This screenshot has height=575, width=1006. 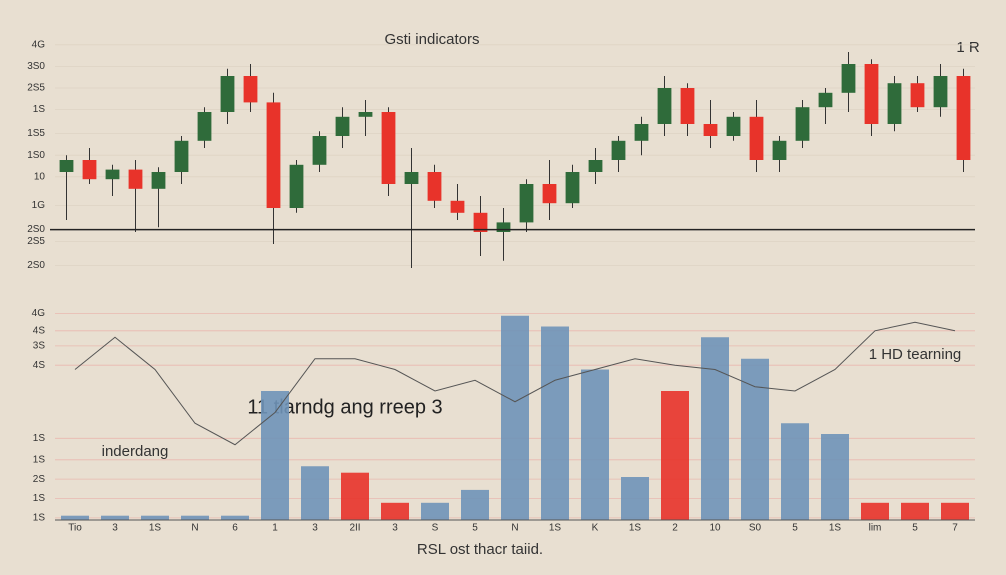 I want to click on annotation: 1 R, so click(x=968, y=47).